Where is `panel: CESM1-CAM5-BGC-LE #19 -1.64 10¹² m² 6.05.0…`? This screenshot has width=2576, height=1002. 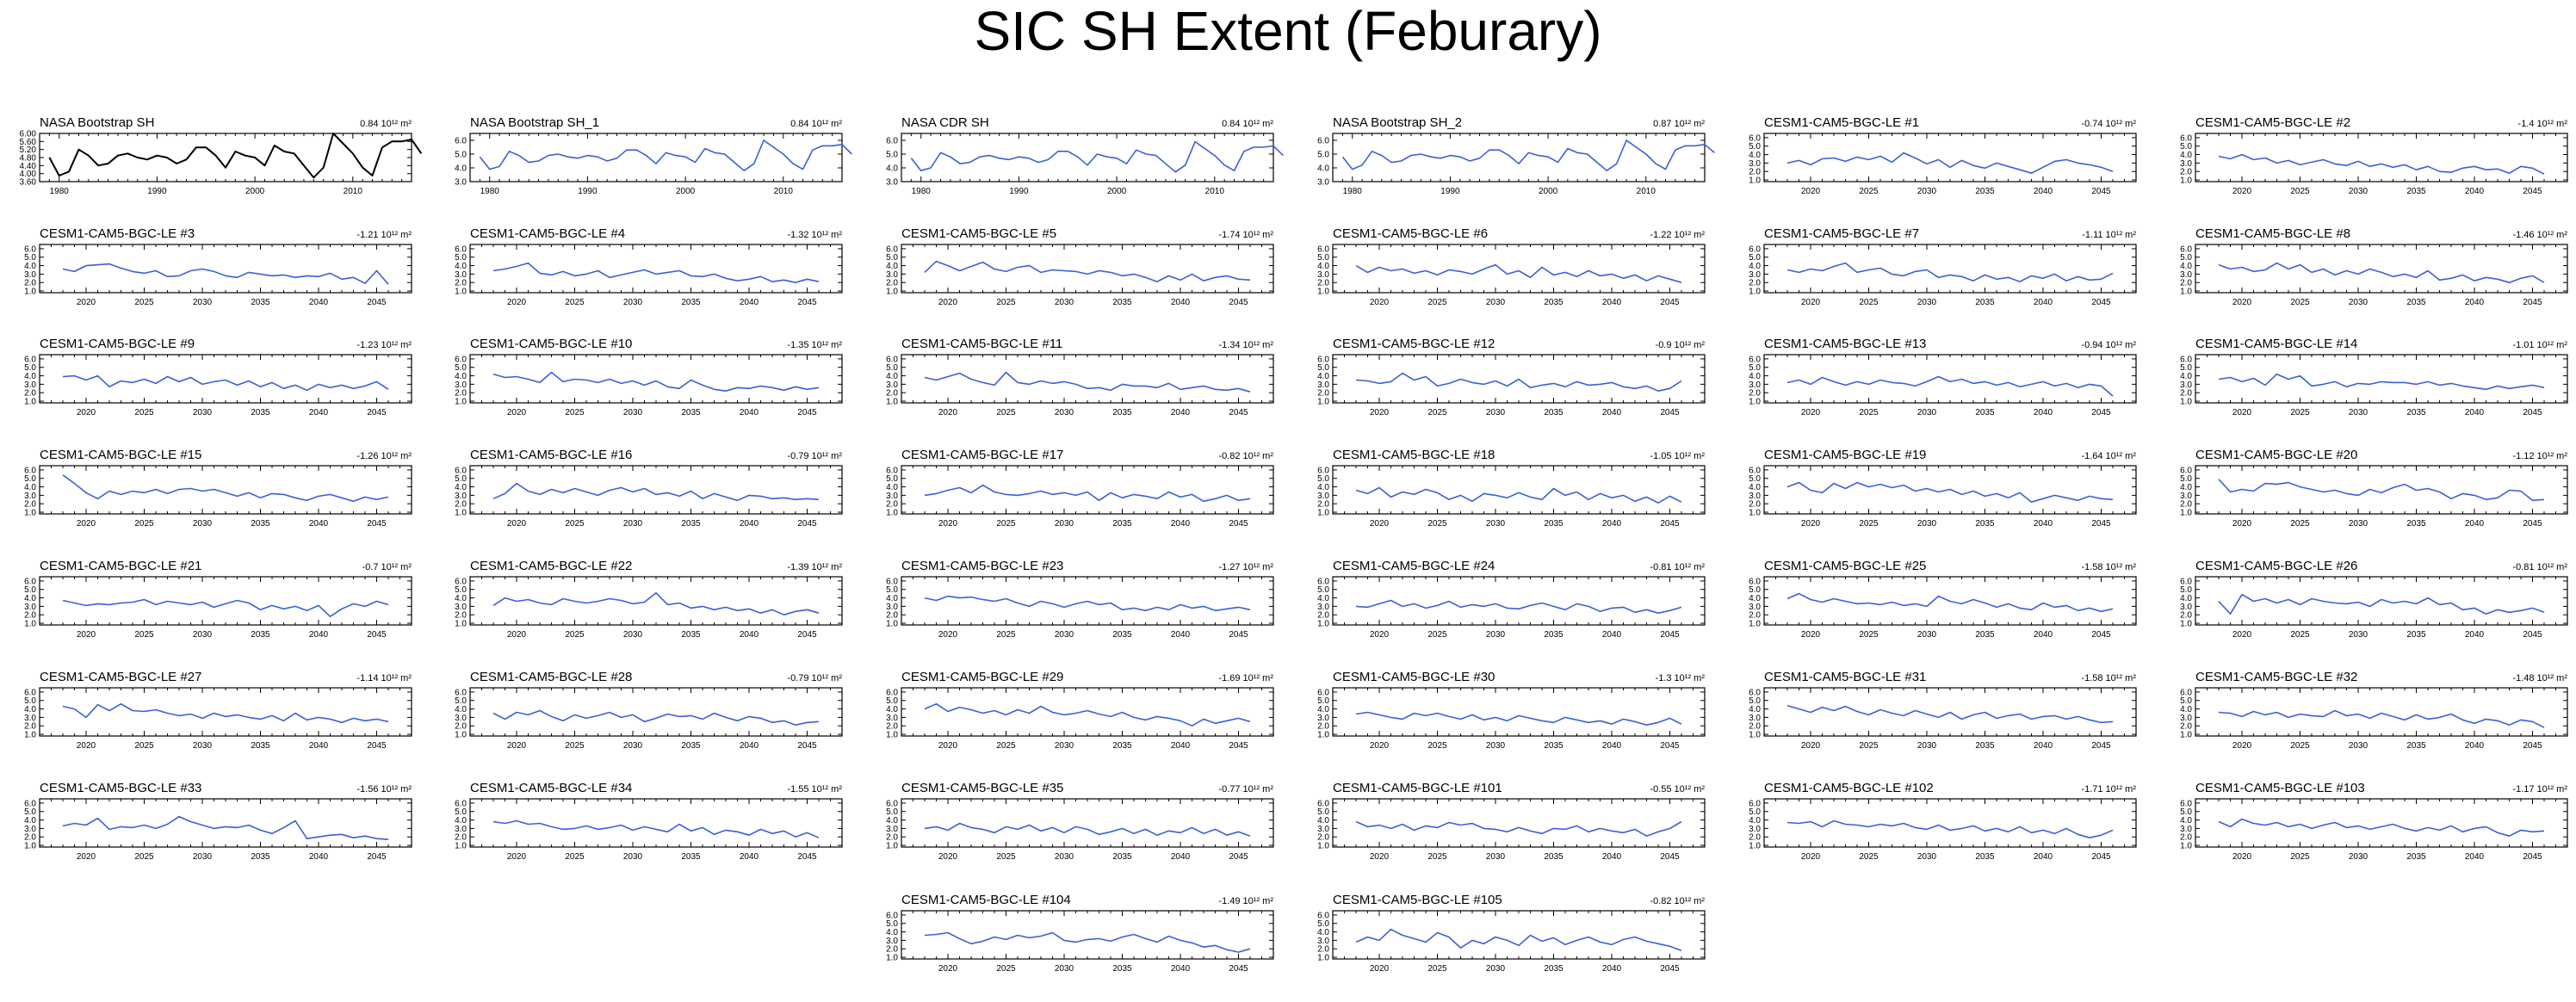 panel: CESM1-CAM5-BGC-LE #19 -1.64 10¹² m² 6.05.0… is located at coordinates (1943, 489).